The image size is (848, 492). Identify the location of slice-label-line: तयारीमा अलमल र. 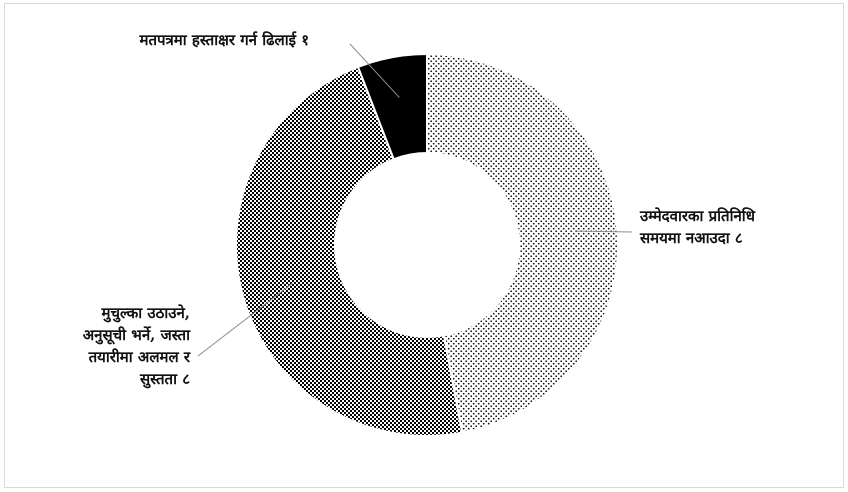
(139, 357).